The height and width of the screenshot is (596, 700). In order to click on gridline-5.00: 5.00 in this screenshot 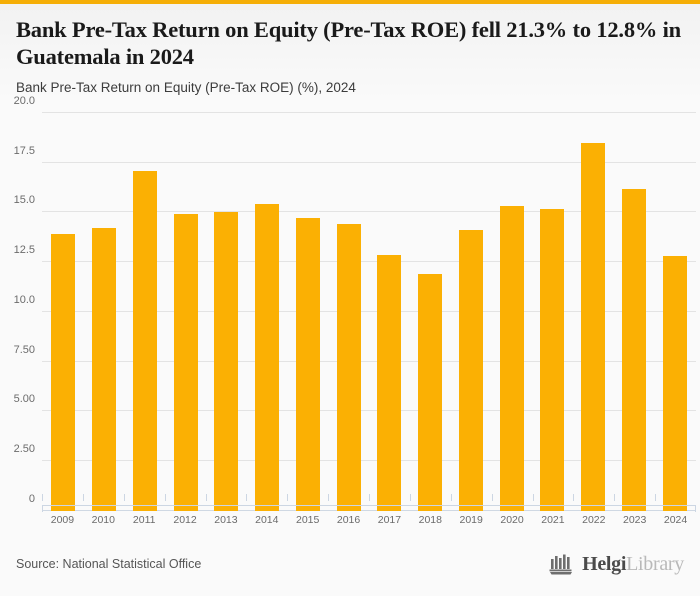, I will do `click(355, 402)`.